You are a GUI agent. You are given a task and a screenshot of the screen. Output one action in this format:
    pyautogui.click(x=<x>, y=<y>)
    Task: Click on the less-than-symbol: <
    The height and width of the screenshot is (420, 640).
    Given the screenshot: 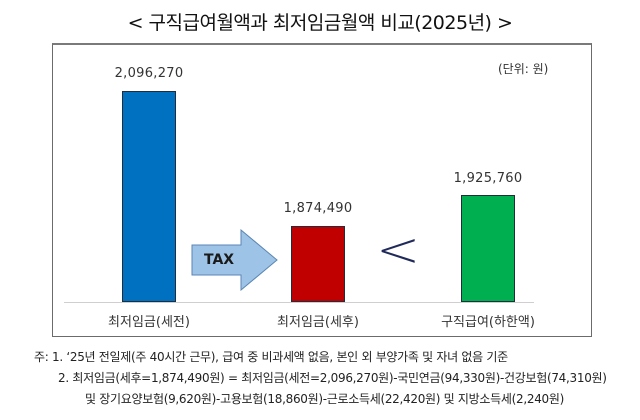 What is the action you would take?
    pyautogui.click(x=398, y=250)
    